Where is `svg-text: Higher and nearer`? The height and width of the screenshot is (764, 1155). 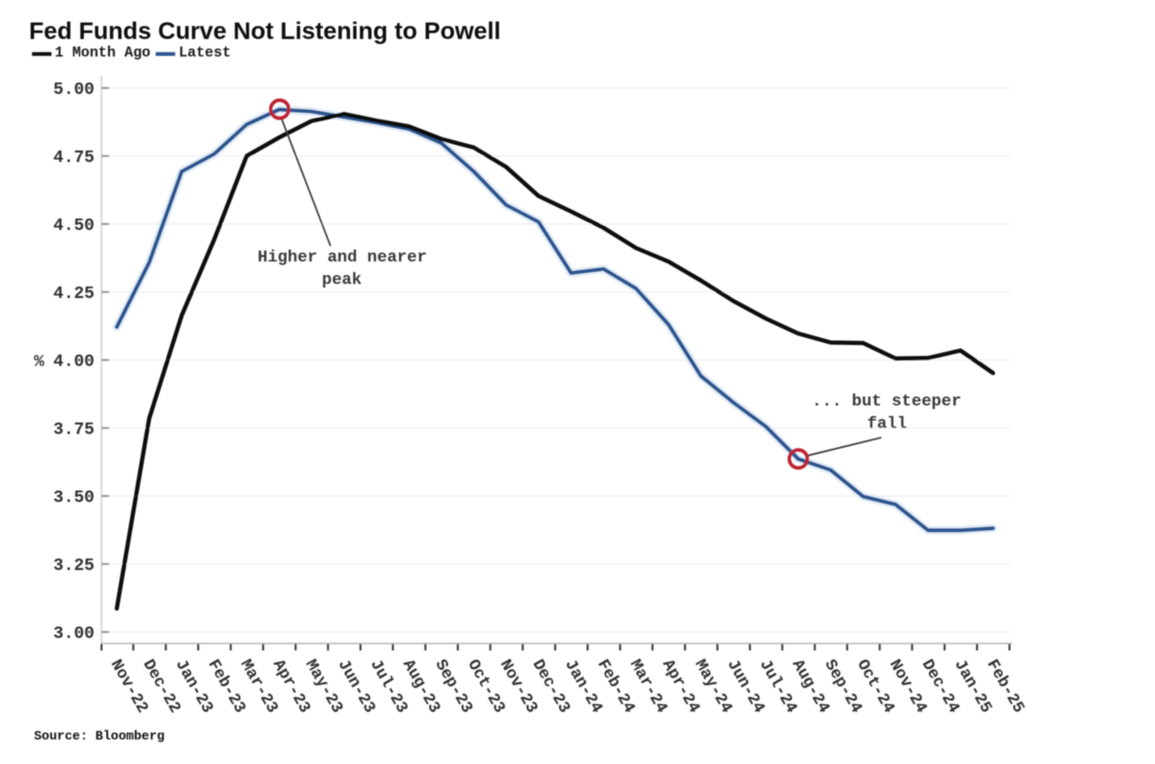
svg-text: Higher and nearer is located at coordinates (342, 257).